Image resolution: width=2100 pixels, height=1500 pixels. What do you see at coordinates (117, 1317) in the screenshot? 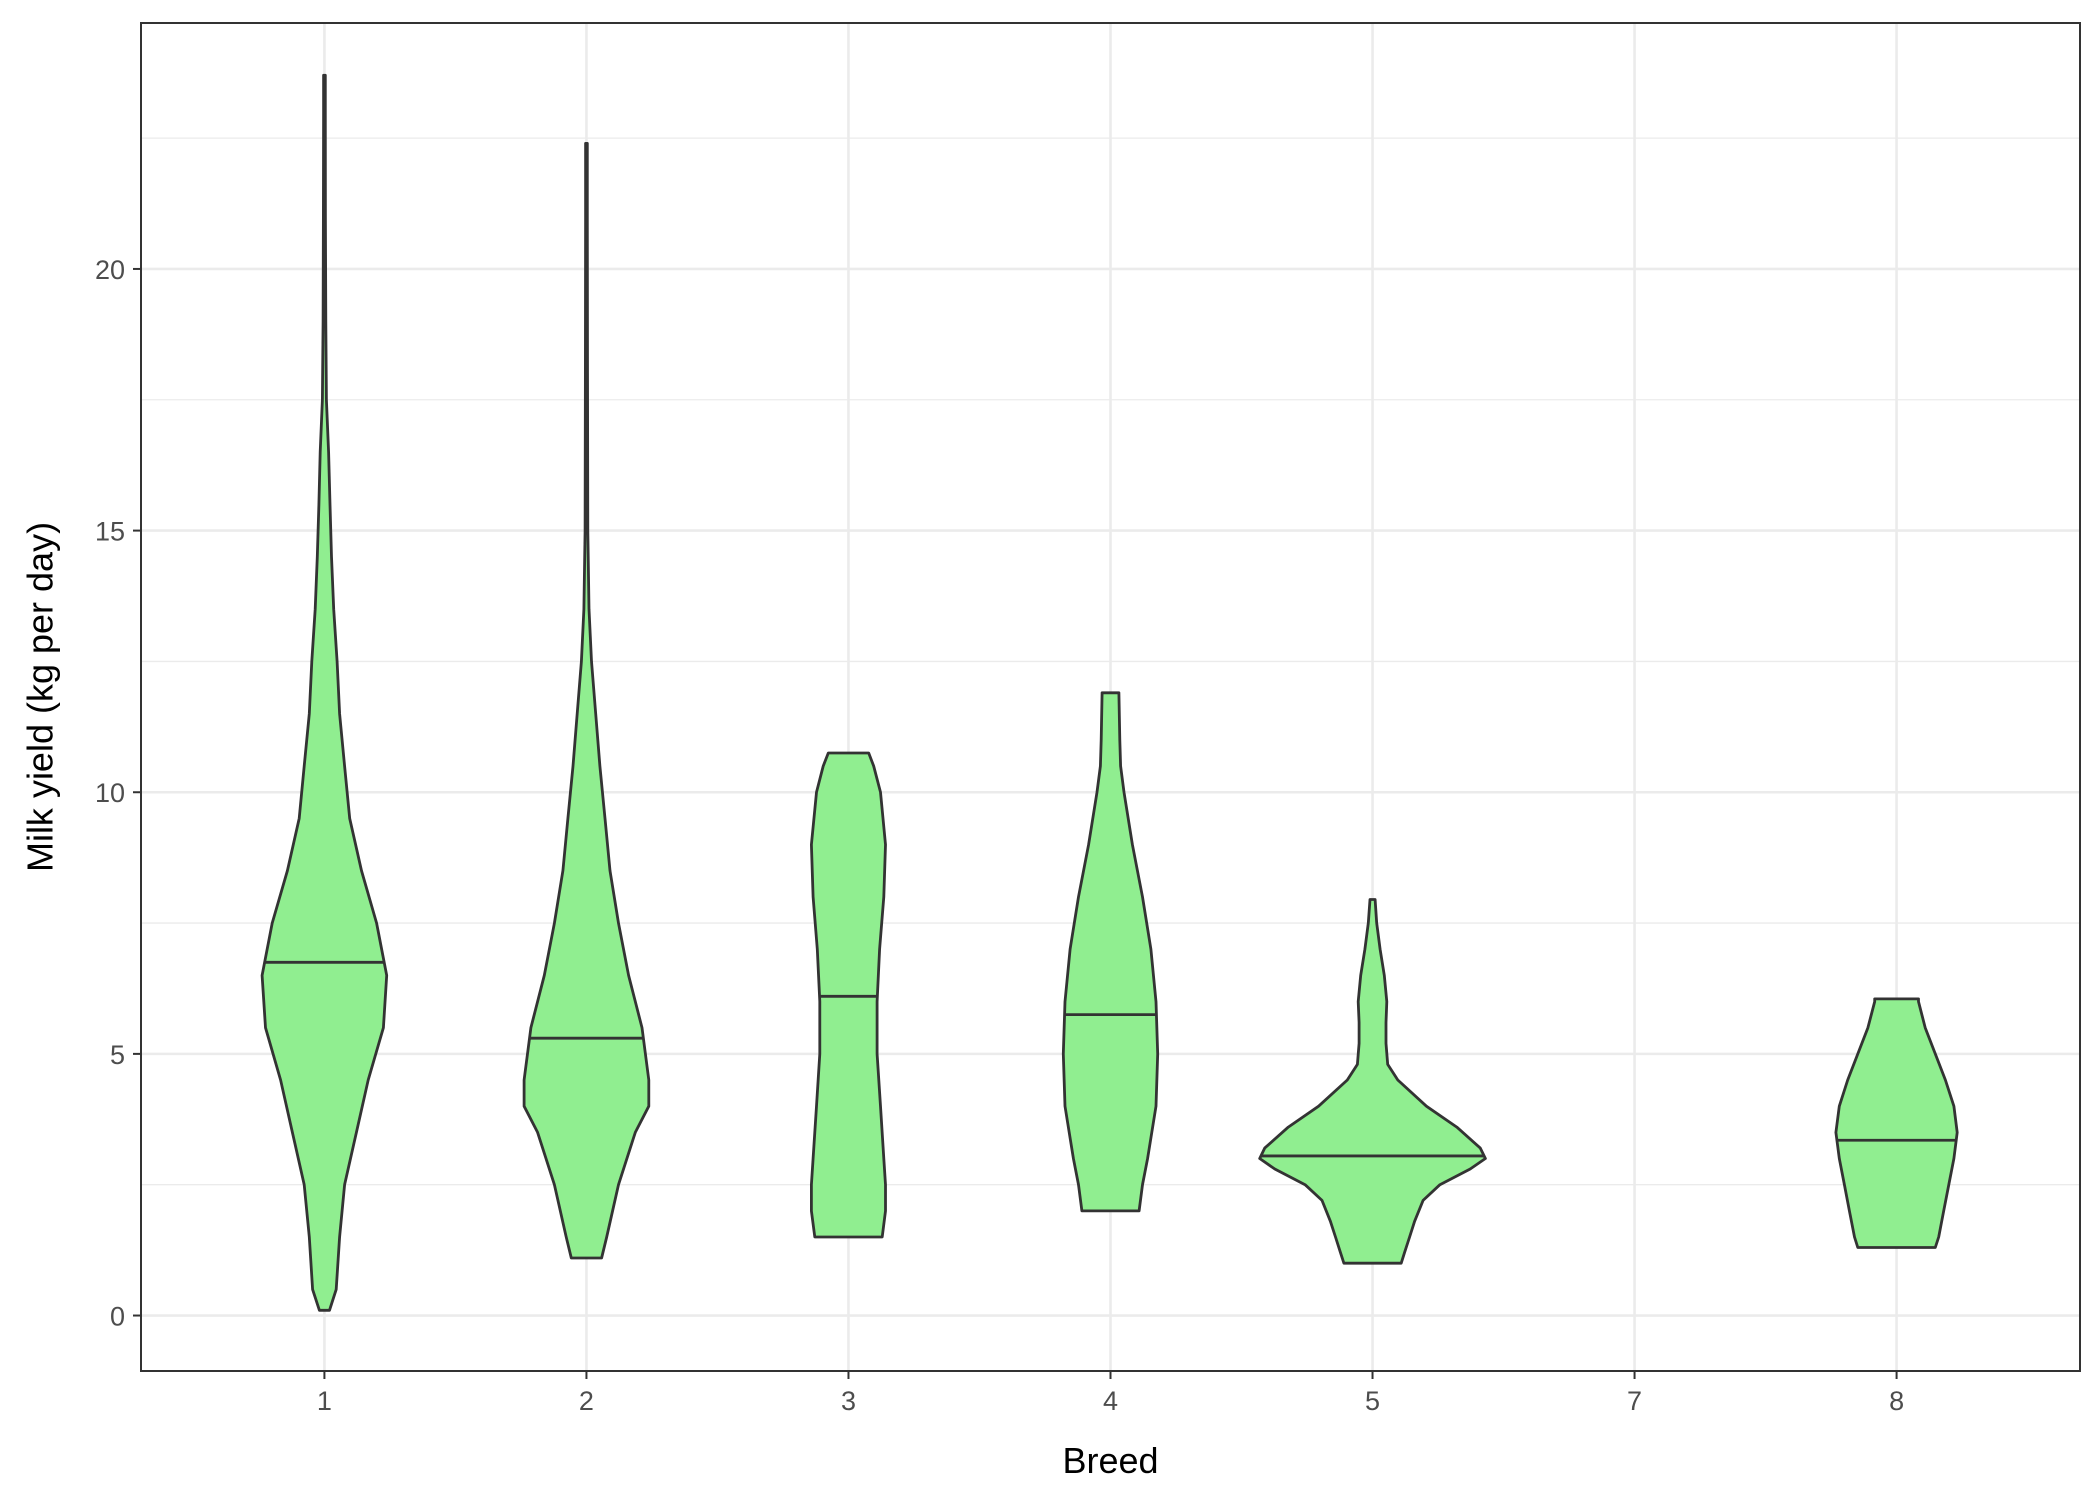
I see `y-tick-label: 0` at bounding box center [117, 1317].